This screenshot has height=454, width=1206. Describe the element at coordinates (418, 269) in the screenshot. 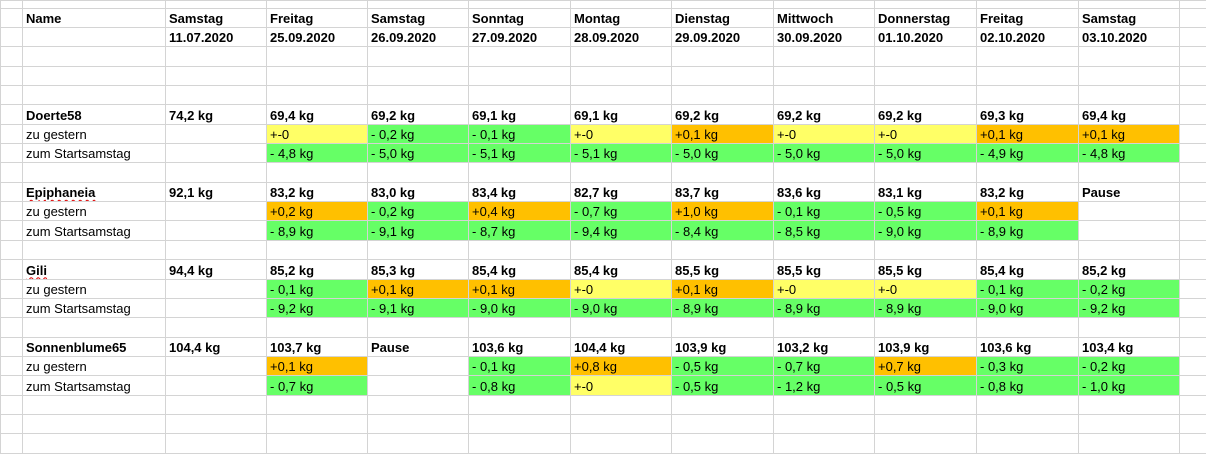

I see `weight-cell: 85,3 kg` at that location.